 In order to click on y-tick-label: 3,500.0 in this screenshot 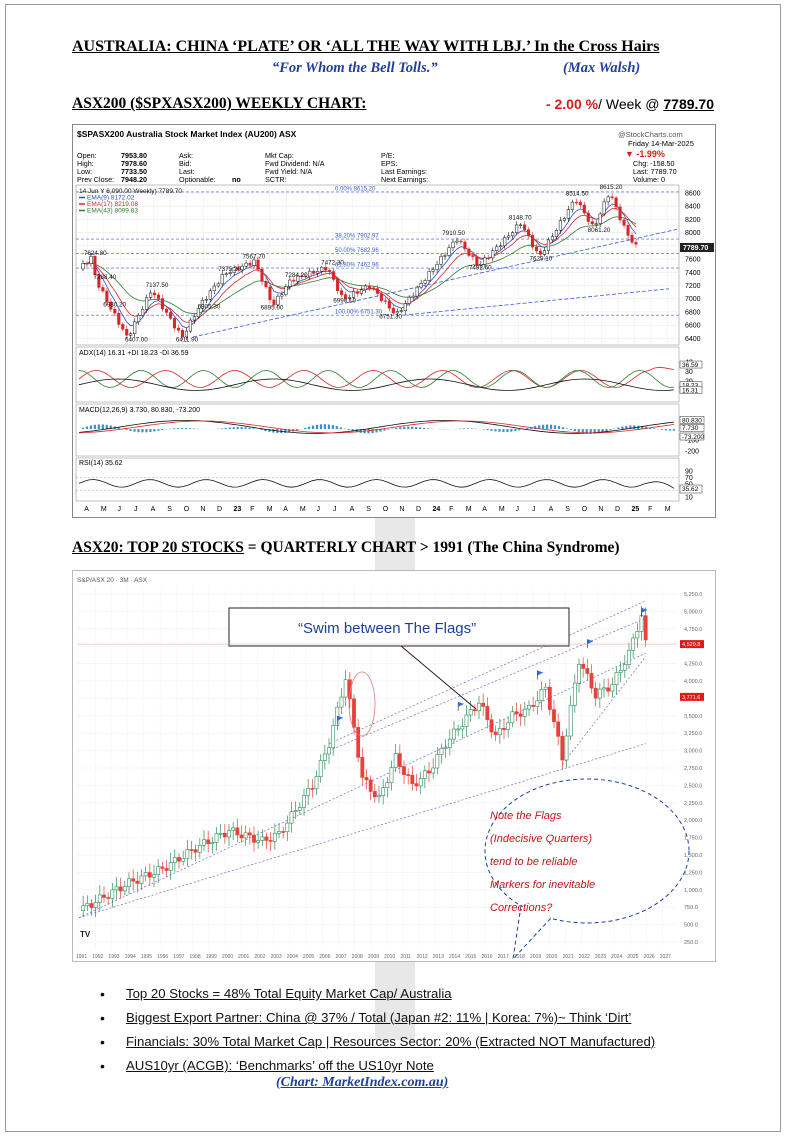, I will do `click(693, 717)`.